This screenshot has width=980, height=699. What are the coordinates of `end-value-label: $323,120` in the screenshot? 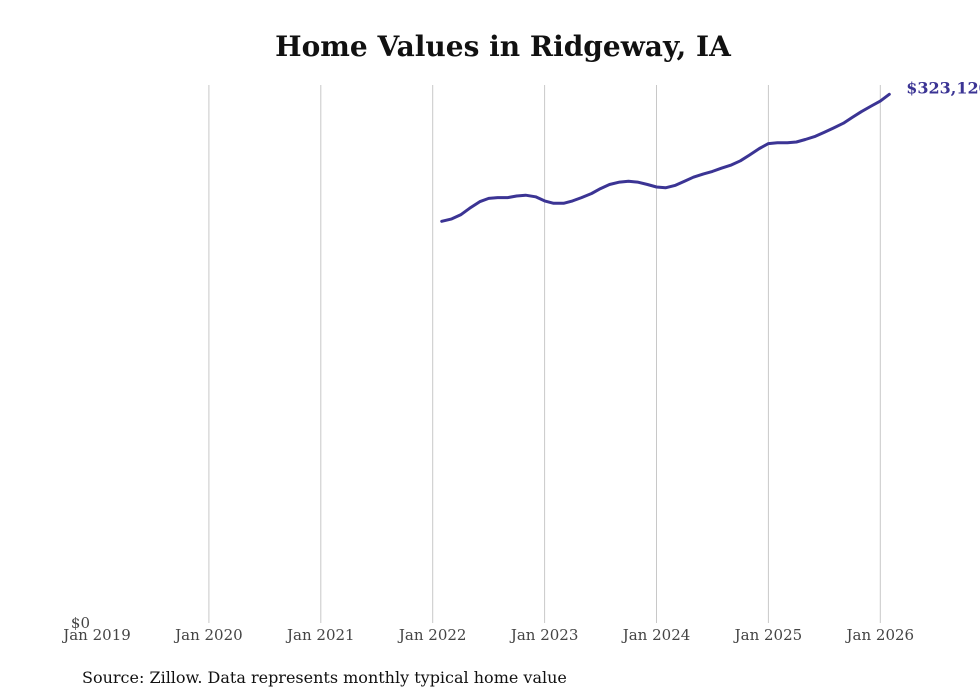 It's located at (943, 87).